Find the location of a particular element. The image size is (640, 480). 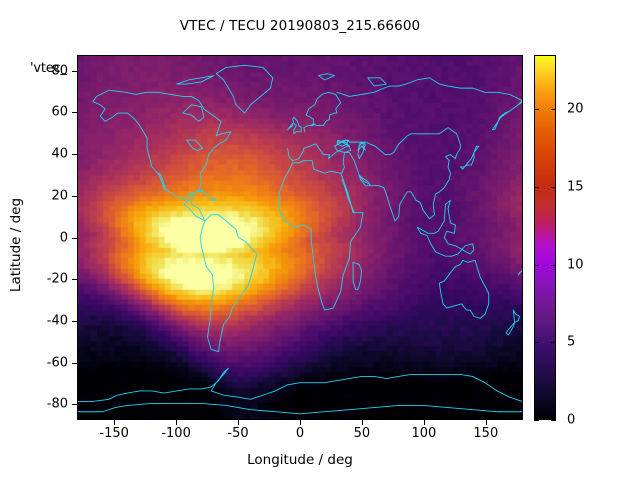

x-axis-title: Longitude / deg is located at coordinates (300, 460).